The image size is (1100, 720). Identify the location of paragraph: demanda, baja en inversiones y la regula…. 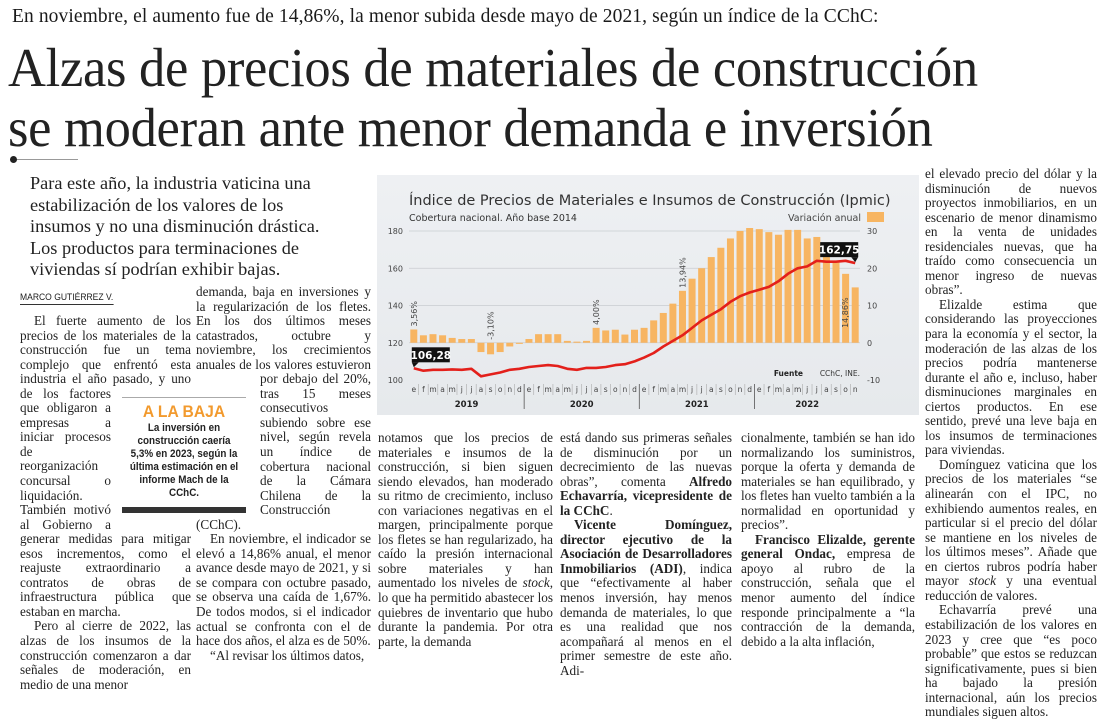
(283, 408).